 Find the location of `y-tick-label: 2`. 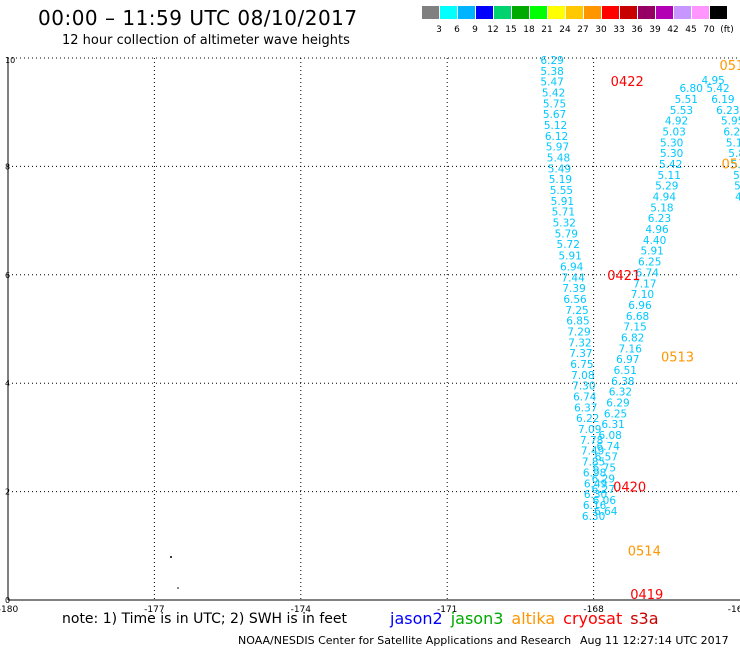

y-tick-label: 2 is located at coordinates (7, 492).